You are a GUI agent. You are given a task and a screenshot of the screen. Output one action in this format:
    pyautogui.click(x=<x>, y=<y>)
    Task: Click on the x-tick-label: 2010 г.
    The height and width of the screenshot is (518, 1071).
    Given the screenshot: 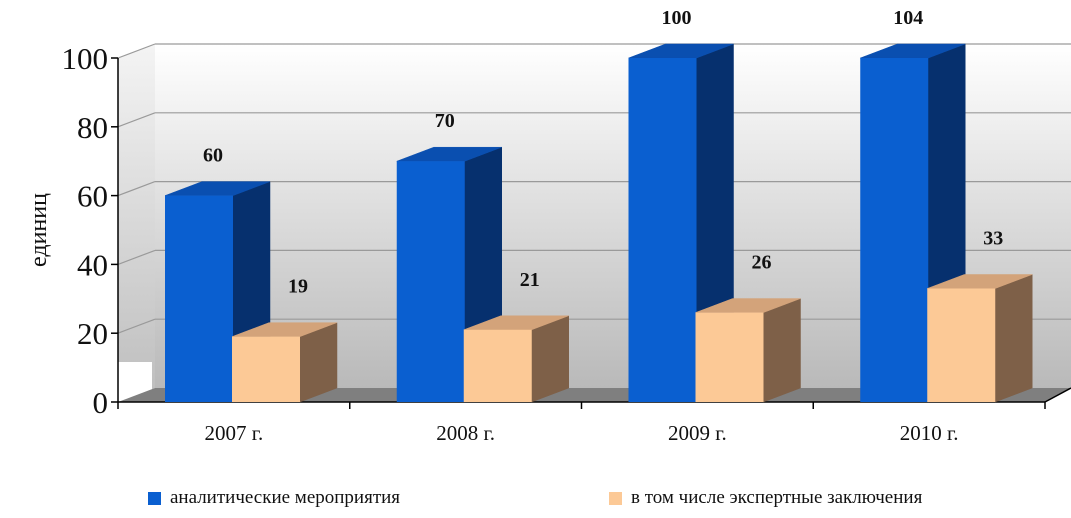 What is the action you would take?
    pyautogui.click(x=929, y=433)
    